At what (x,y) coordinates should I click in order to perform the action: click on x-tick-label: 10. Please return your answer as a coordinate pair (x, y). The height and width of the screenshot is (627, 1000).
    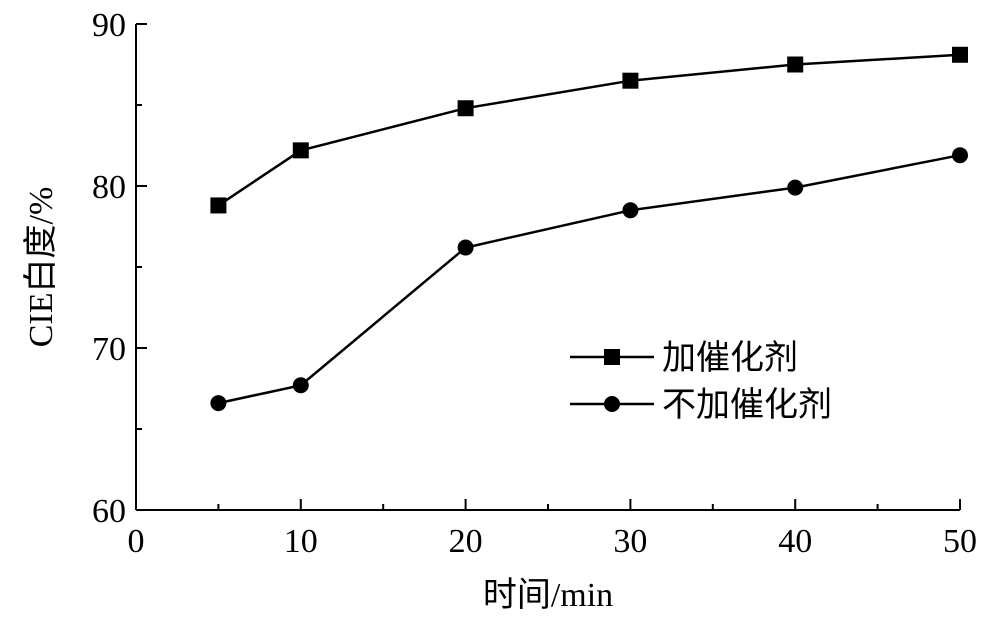
    Looking at the image, I should click on (301, 541).